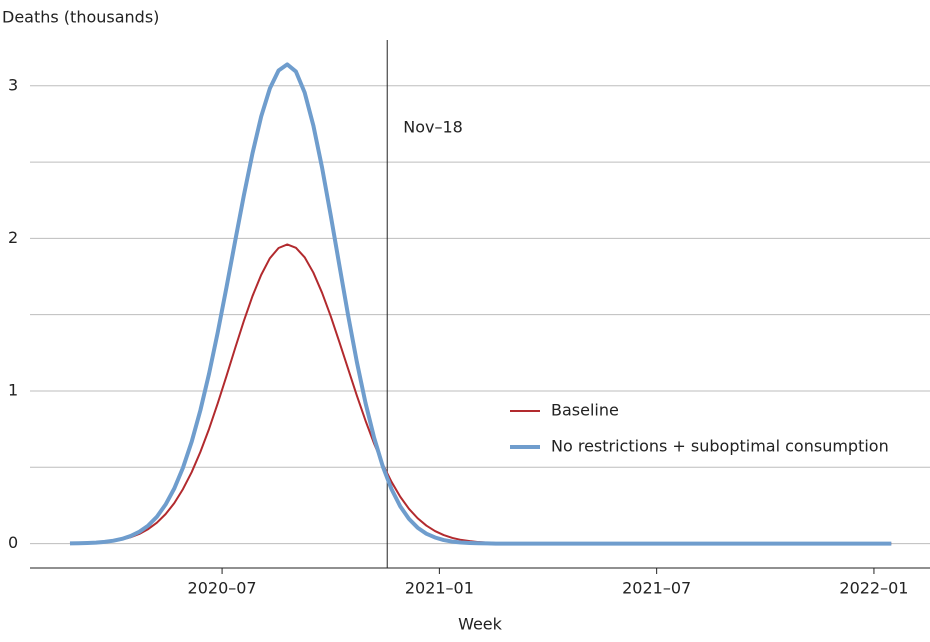  What do you see at coordinates (13, 84) in the screenshot?
I see `y-tick-label: 3` at bounding box center [13, 84].